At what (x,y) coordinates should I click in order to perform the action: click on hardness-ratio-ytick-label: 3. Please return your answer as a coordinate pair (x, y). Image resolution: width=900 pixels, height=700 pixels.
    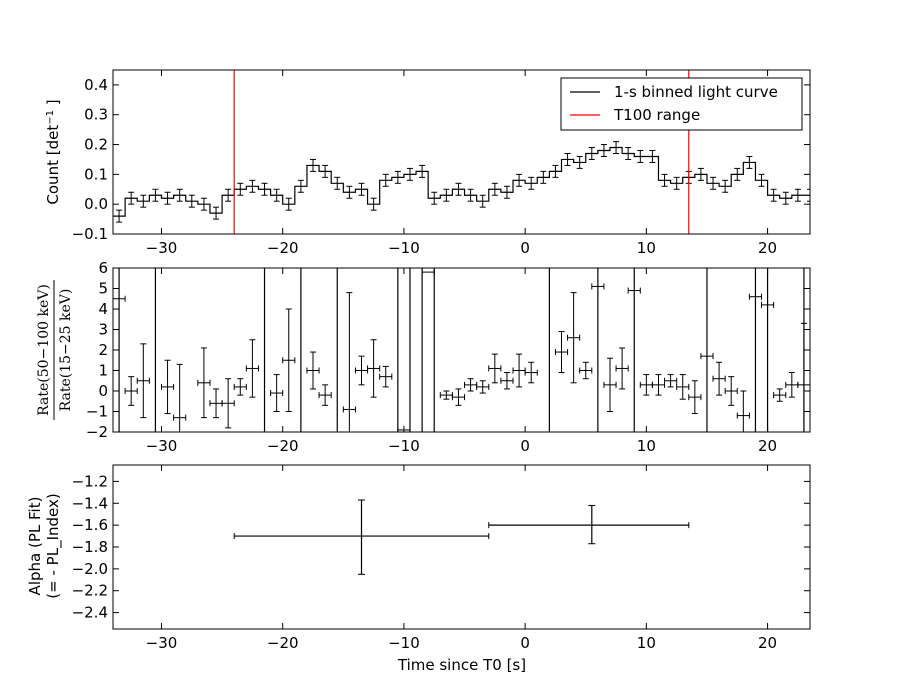
    Looking at the image, I should click on (103, 330).